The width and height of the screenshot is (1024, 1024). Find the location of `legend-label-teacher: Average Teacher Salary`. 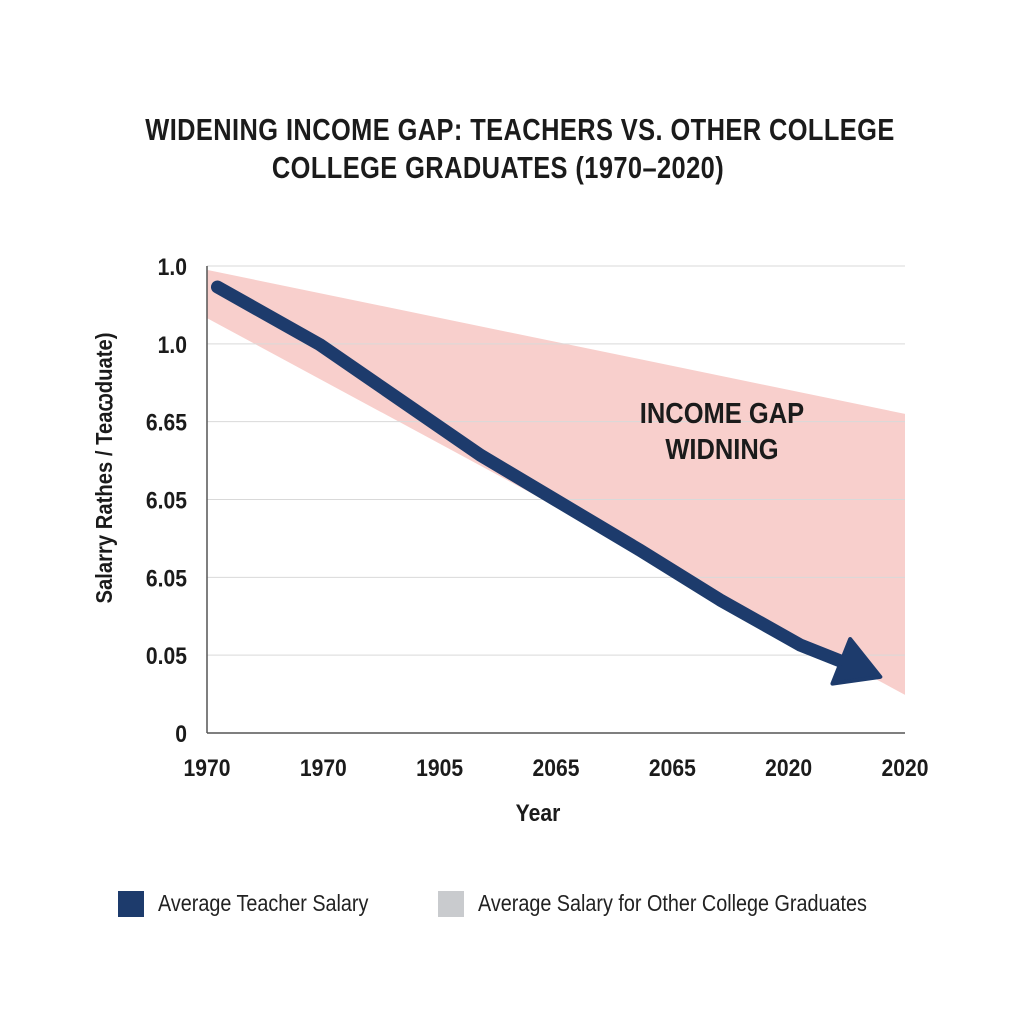

legend-label-teacher: Average Teacher Salary is located at coordinates (263, 903).